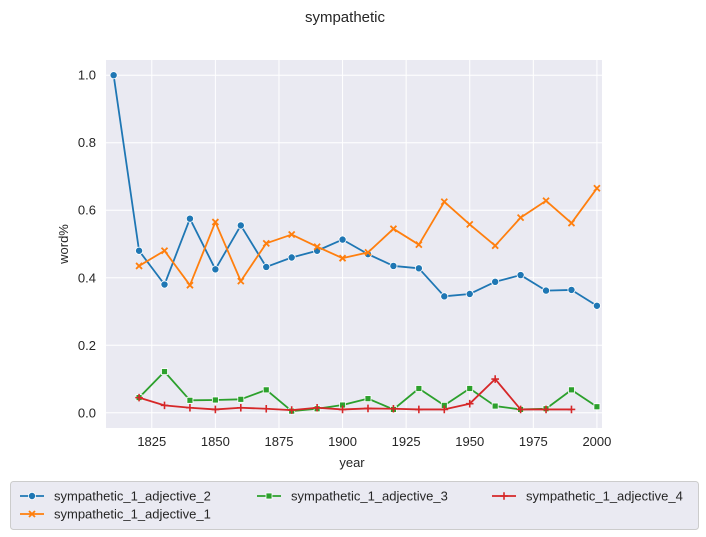 The image size is (706, 537). Describe the element at coordinates (345, 17) in the screenshot. I see `chart-title: sympathetic` at that location.